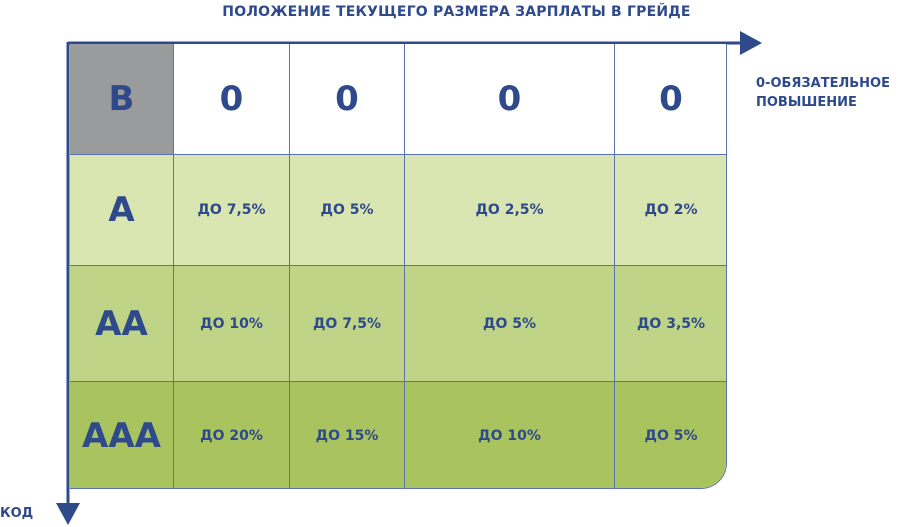  Describe the element at coordinates (232, 435) in the screenshot. I see `matrix-cell: ДО 20%` at that location.